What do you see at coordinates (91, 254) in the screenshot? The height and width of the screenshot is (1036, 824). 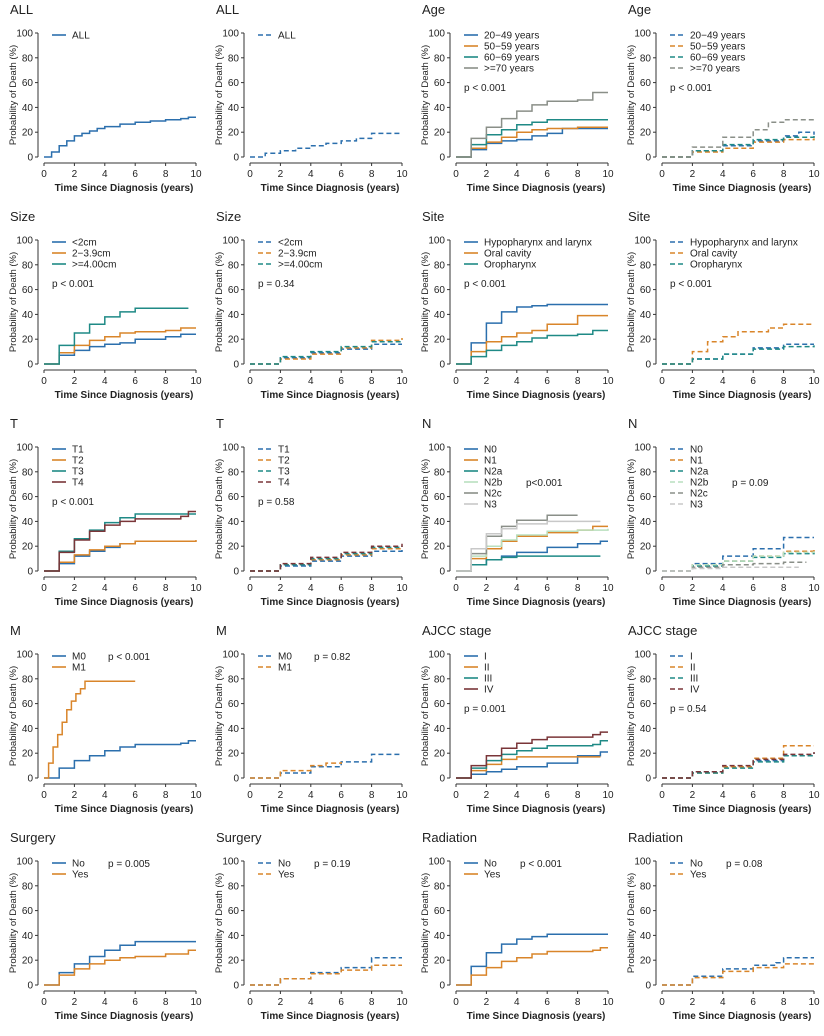 I see `legend-label: 2−3.9cm` at bounding box center [91, 254].